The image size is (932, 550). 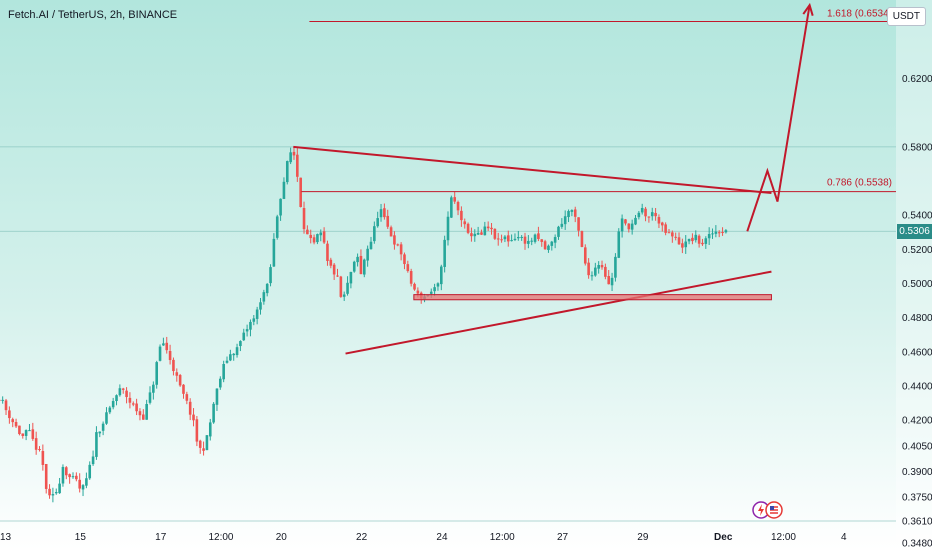 What do you see at coordinates (161, 537) in the screenshot?
I see `time-tick-label: 17` at bounding box center [161, 537].